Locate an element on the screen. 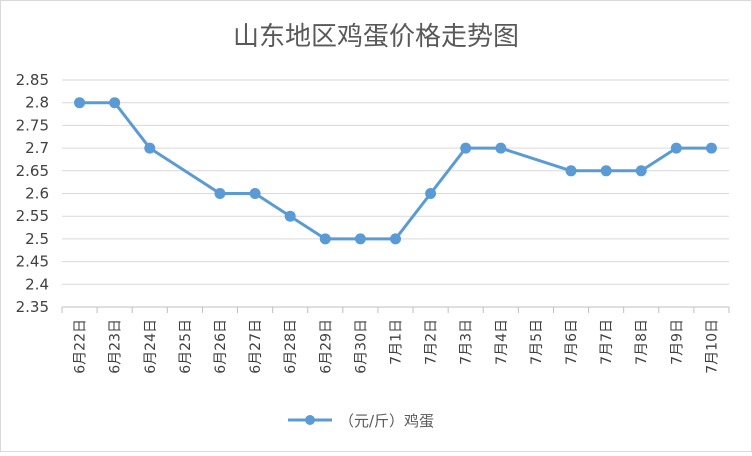 The image size is (752, 456). y-tick-label: 2.35 is located at coordinates (32, 307).